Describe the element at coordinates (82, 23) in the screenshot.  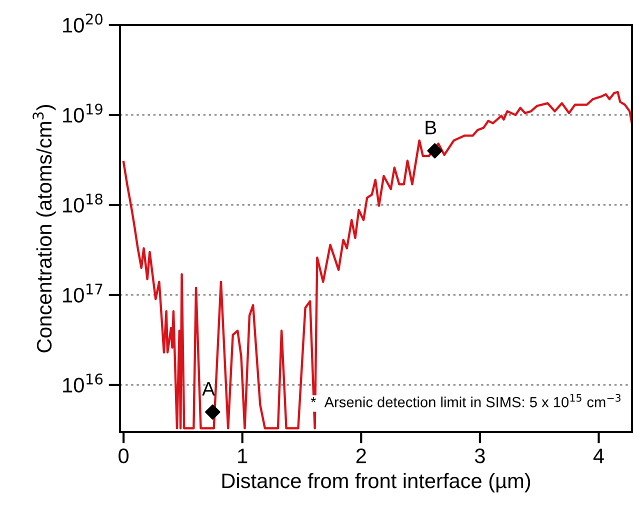
I see `y-tick-label: 10$^{20}$` at that location.